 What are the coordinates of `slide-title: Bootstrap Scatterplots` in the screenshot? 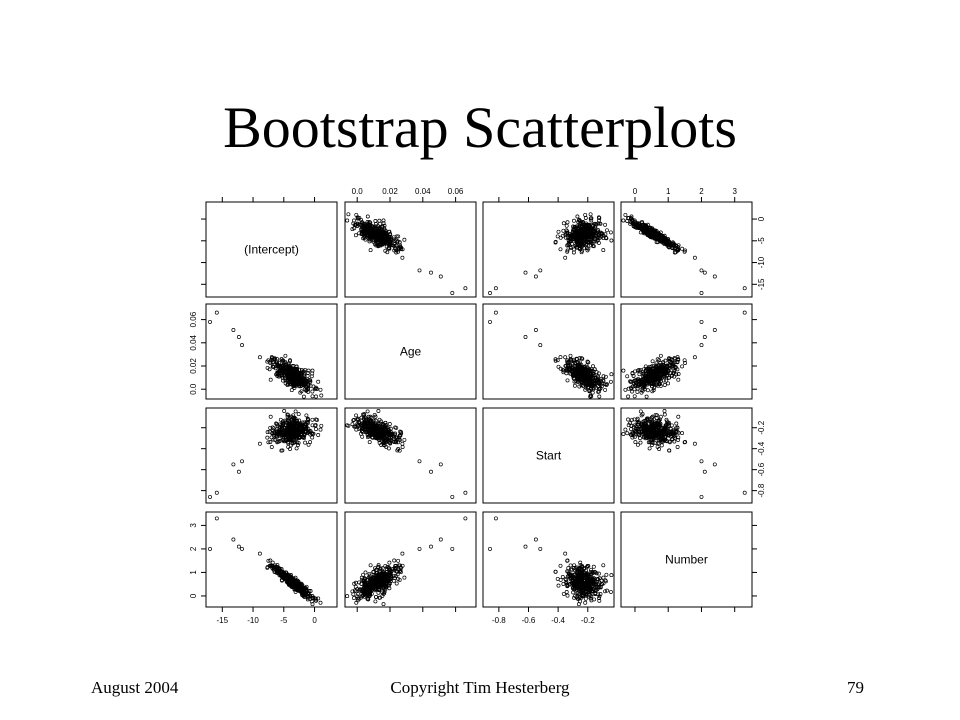 It's located at (480, 127).